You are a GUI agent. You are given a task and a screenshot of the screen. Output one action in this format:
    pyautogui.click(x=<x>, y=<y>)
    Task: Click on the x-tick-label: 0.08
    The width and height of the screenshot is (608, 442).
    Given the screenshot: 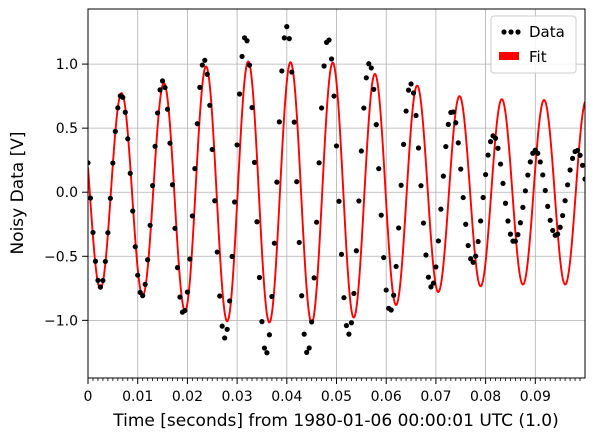 What is the action you would take?
    pyautogui.click(x=485, y=397)
    